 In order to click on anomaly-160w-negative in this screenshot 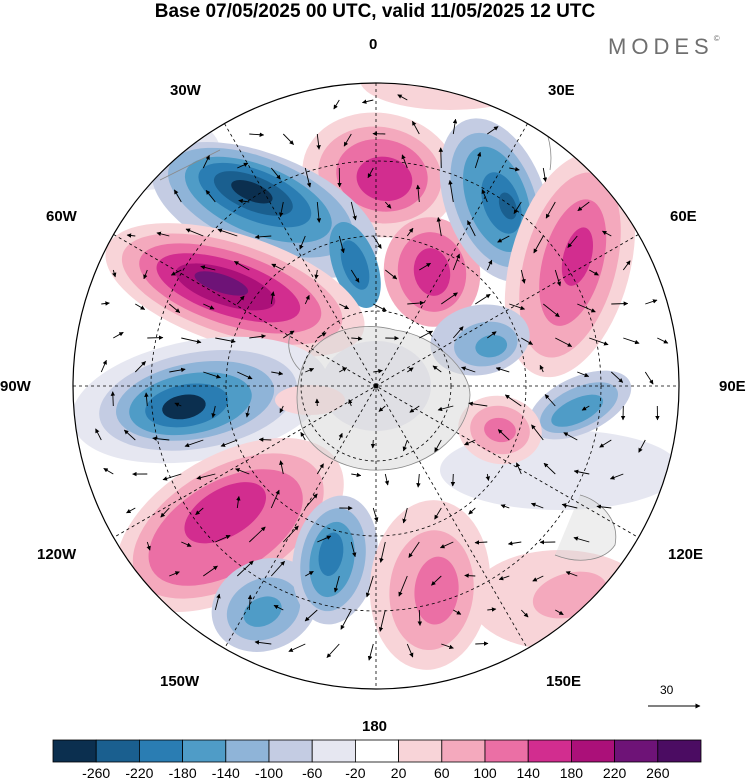, I will do `click(335, 560)`.